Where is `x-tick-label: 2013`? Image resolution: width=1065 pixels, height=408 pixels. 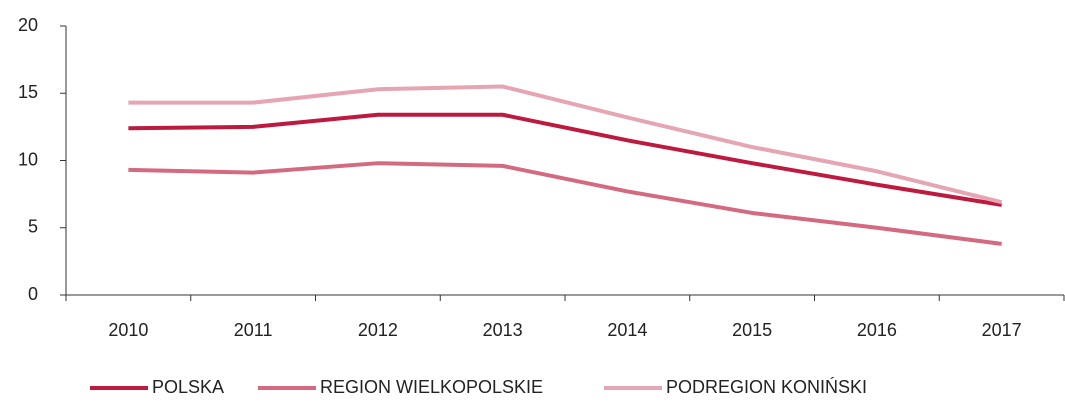 x-tick-label: 2013 is located at coordinates (503, 330).